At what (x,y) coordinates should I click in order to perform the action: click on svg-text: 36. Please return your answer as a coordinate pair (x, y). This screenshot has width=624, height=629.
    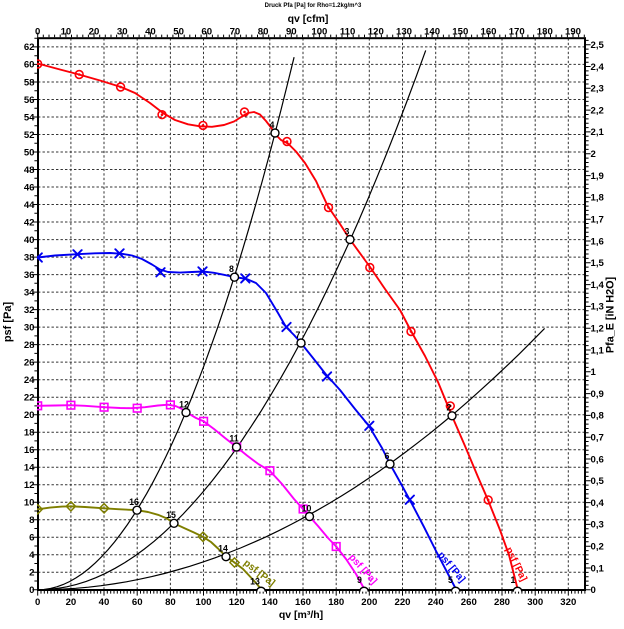
    Looking at the image, I should click on (29, 275).